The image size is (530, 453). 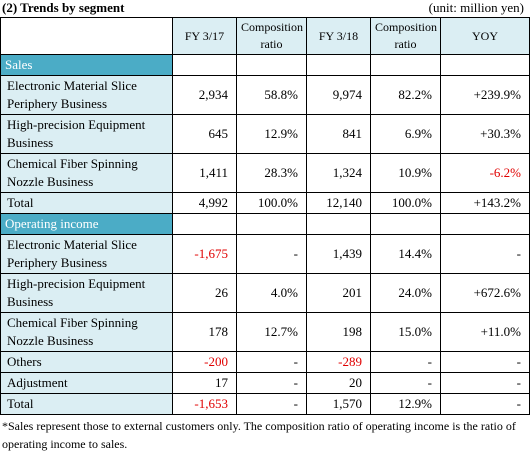 I want to click on cell-value: 14.4%, so click(x=405, y=254).